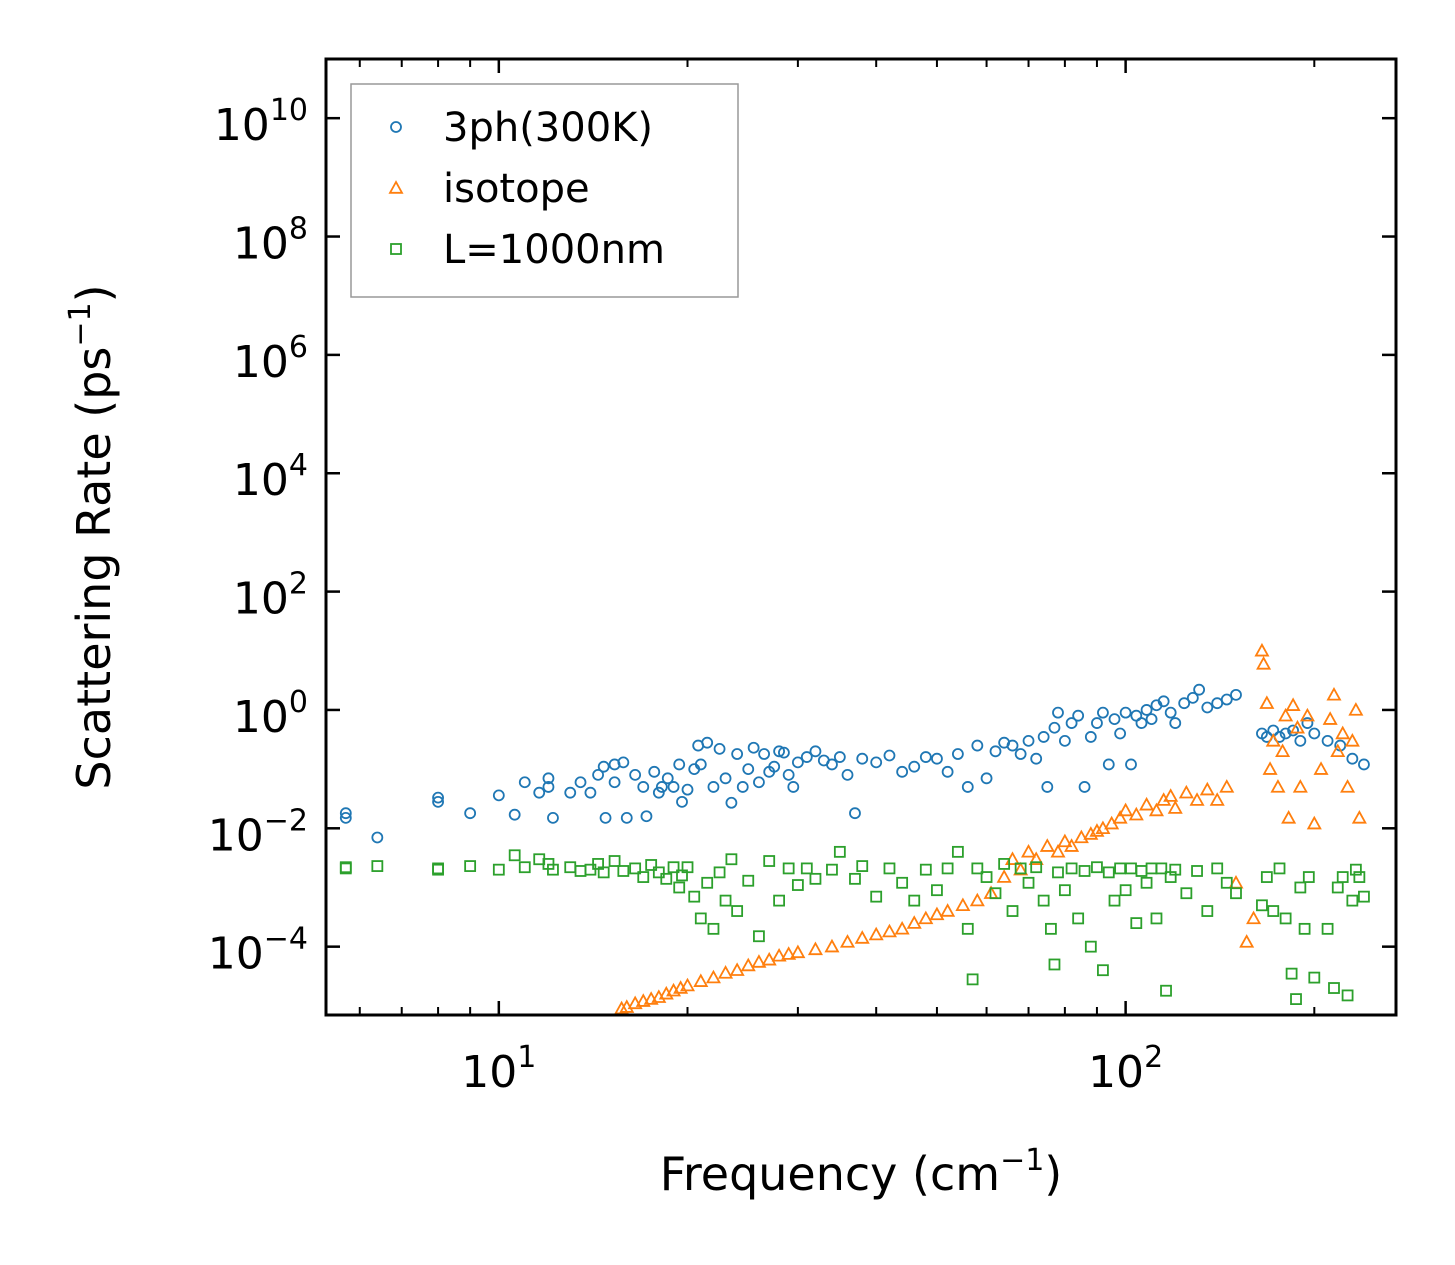 The width and height of the screenshot is (1455, 1265). I want to click on y-tick-label: 10⁻⁴, so click(258, 951).